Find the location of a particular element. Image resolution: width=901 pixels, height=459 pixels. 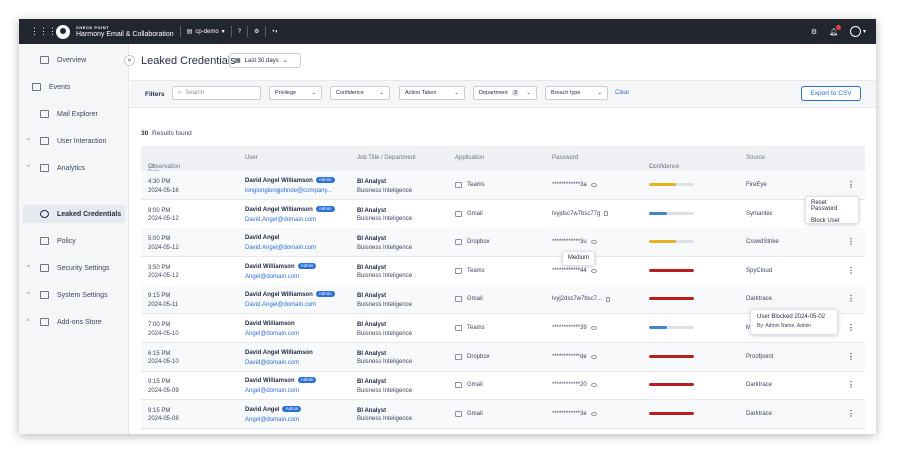

header-source: Source is located at coordinates (756, 158).